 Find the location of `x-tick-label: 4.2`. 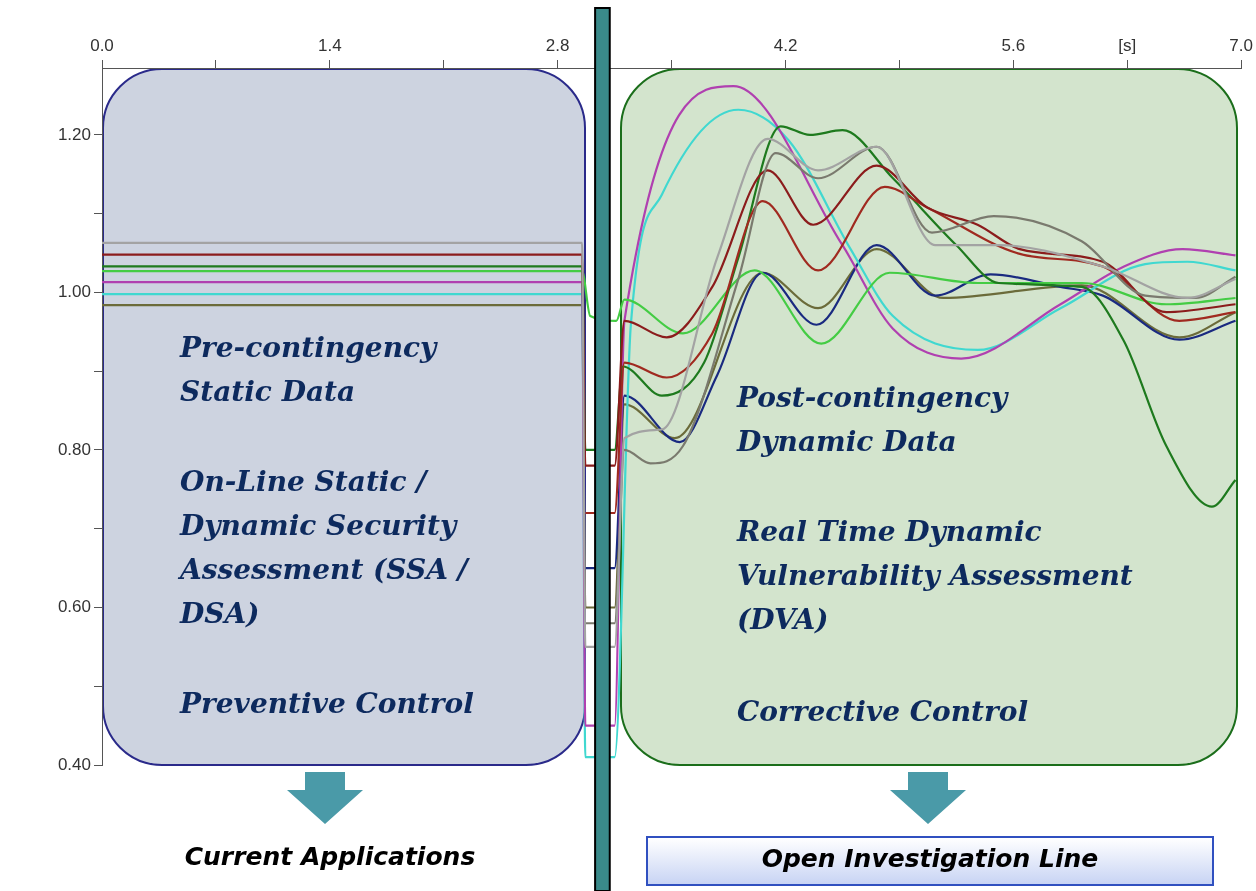

x-tick-label: 4.2 is located at coordinates (785, 46).